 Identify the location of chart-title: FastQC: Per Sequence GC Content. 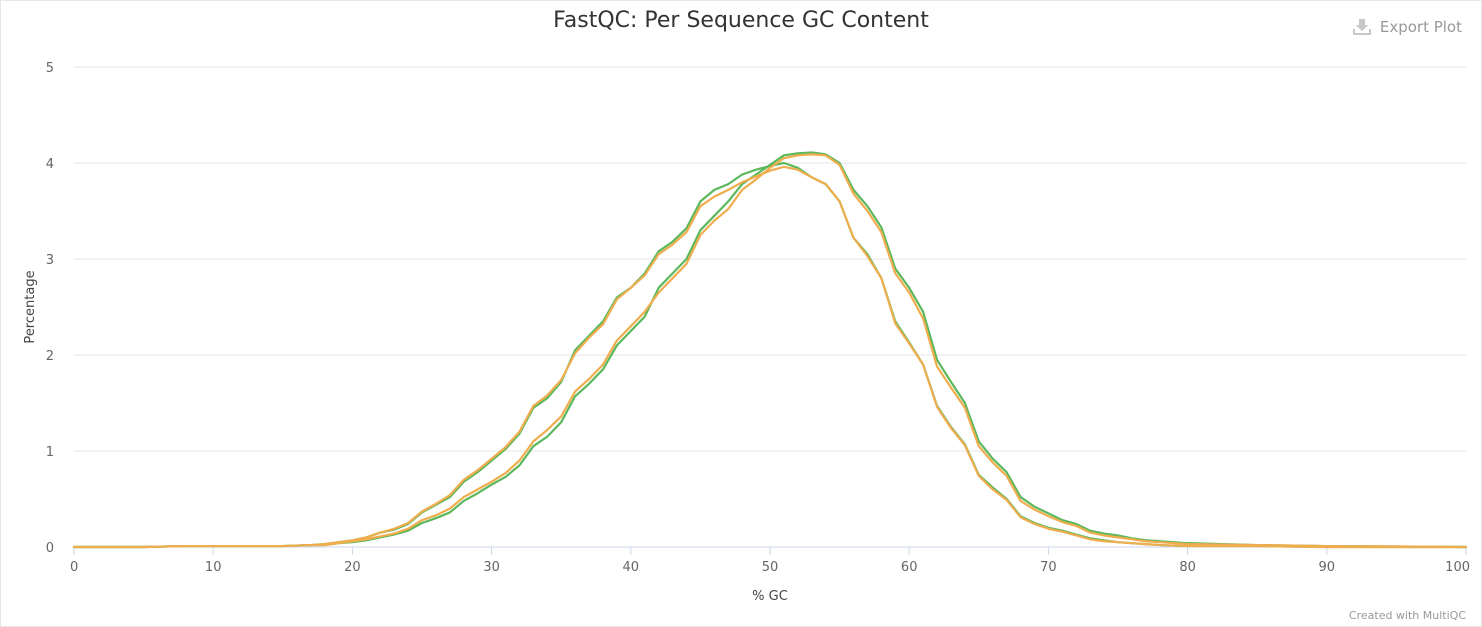
(741, 20).